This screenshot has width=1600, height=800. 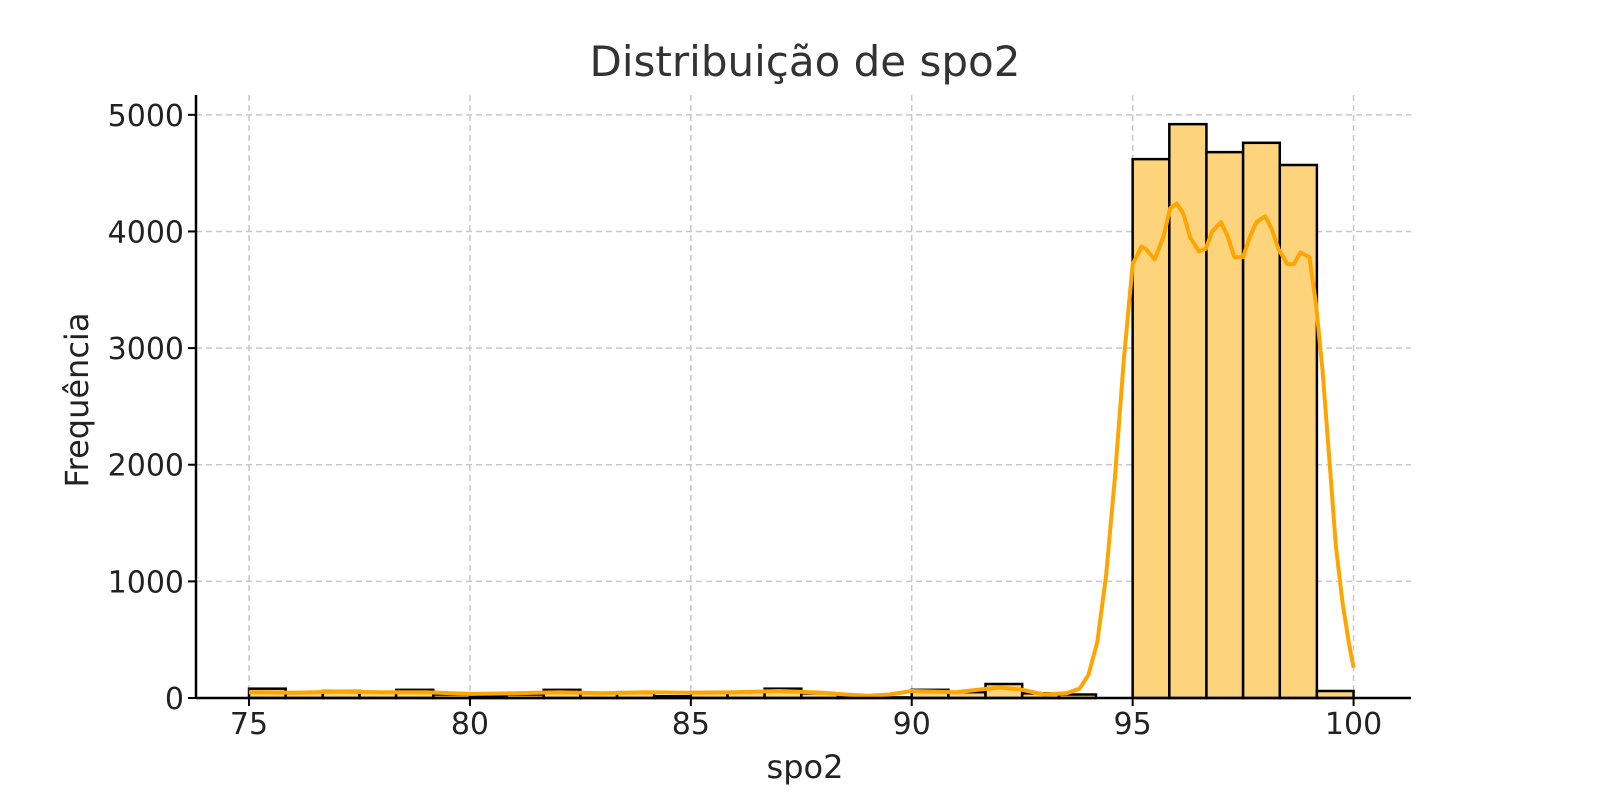 What do you see at coordinates (146, 116) in the screenshot?
I see `y-tick-label: 5000` at bounding box center [146, 116].